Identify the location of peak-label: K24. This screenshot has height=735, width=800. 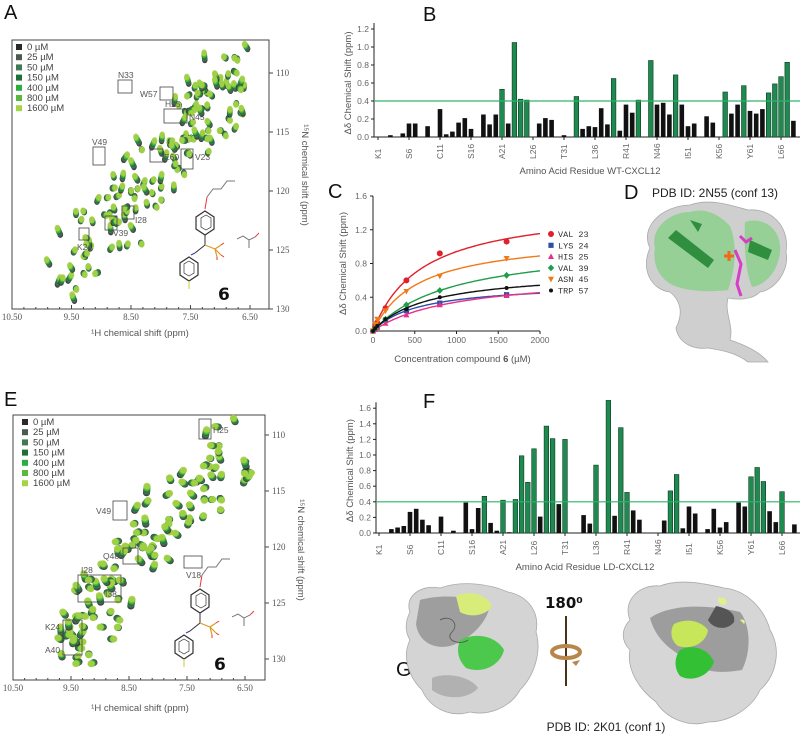
(84, 247).